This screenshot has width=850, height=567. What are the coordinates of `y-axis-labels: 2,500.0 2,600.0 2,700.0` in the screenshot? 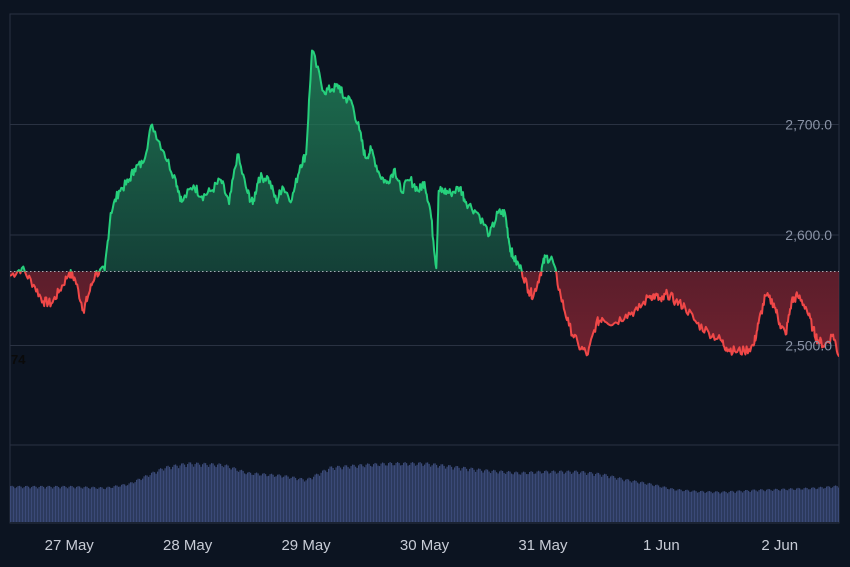 It's located at (808, 235).